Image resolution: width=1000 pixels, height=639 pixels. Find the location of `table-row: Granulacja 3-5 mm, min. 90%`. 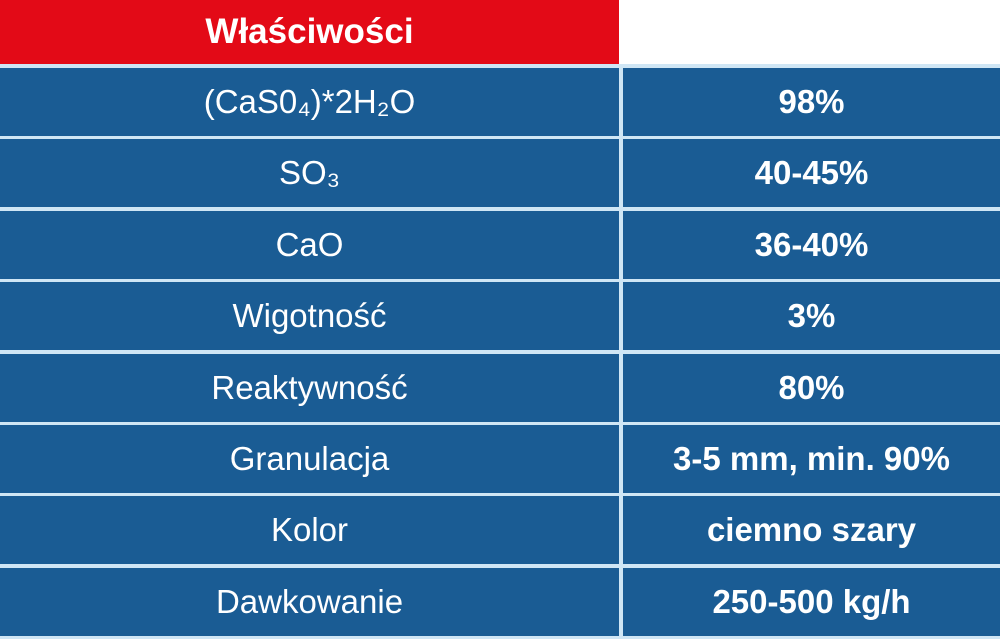

table-row: Granulacja 3-5 mm, min. 90% is located at coordinates (500, 459).